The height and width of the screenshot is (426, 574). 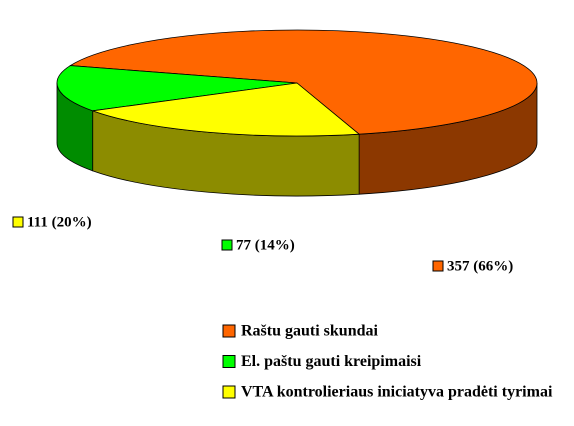 What do you see at coordinates (480, 266) in the screenshot?
I see `value-label: 357 (66%)` at bounding box center [480, 266].